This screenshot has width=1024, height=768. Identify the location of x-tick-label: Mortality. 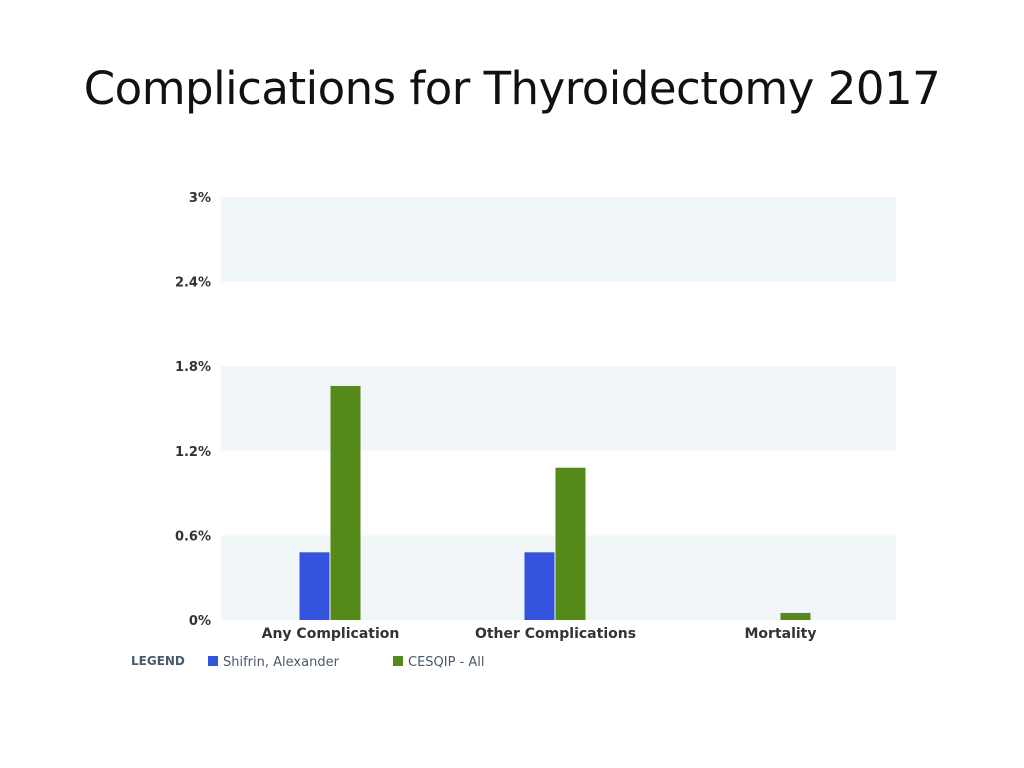
(780, 634).